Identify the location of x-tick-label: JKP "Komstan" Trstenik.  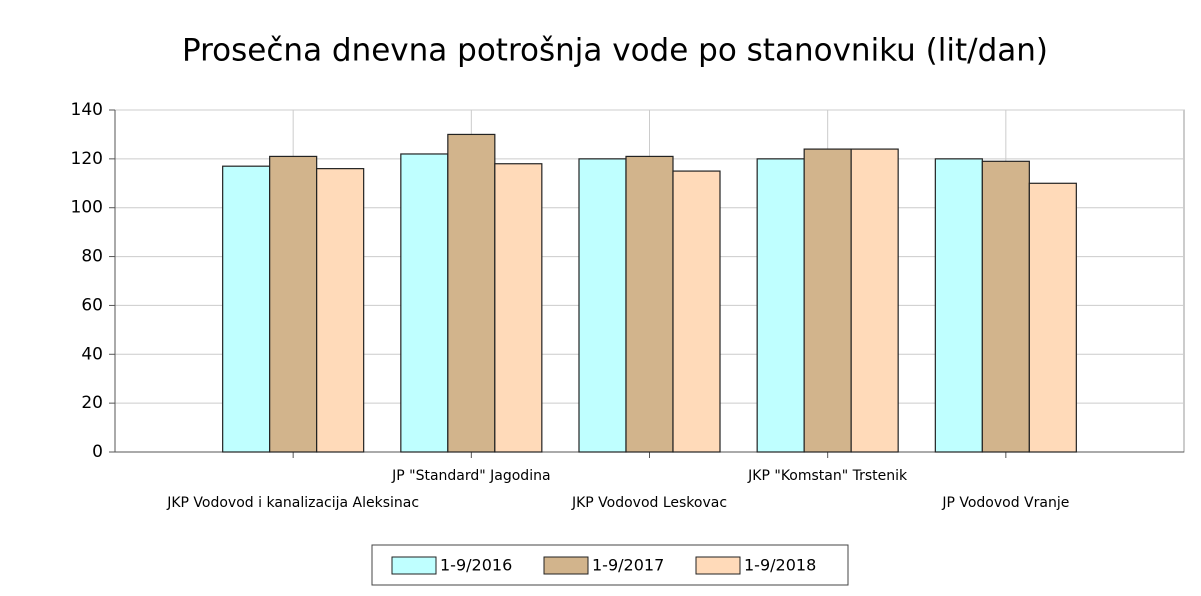
(827, 476).